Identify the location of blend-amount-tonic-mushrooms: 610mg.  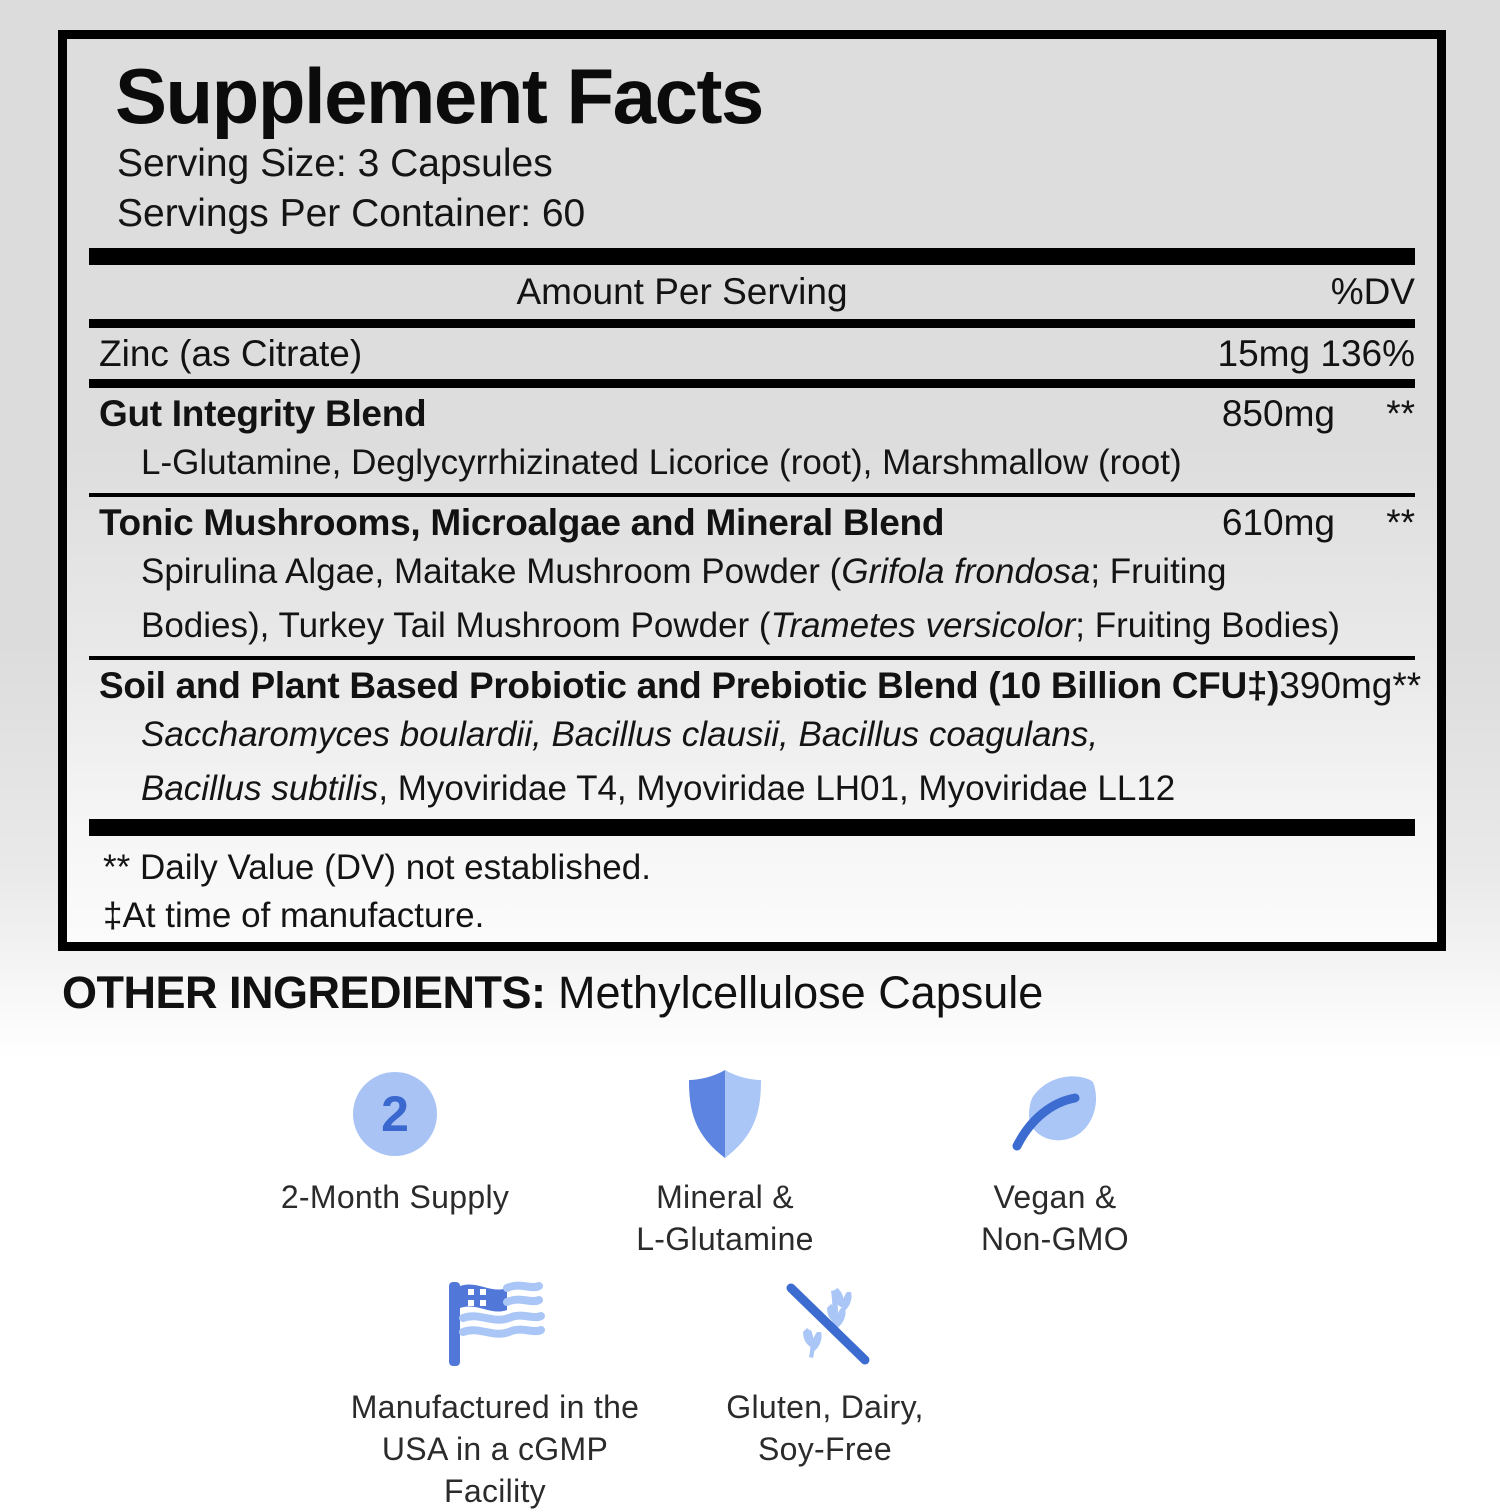
(1278, 522).